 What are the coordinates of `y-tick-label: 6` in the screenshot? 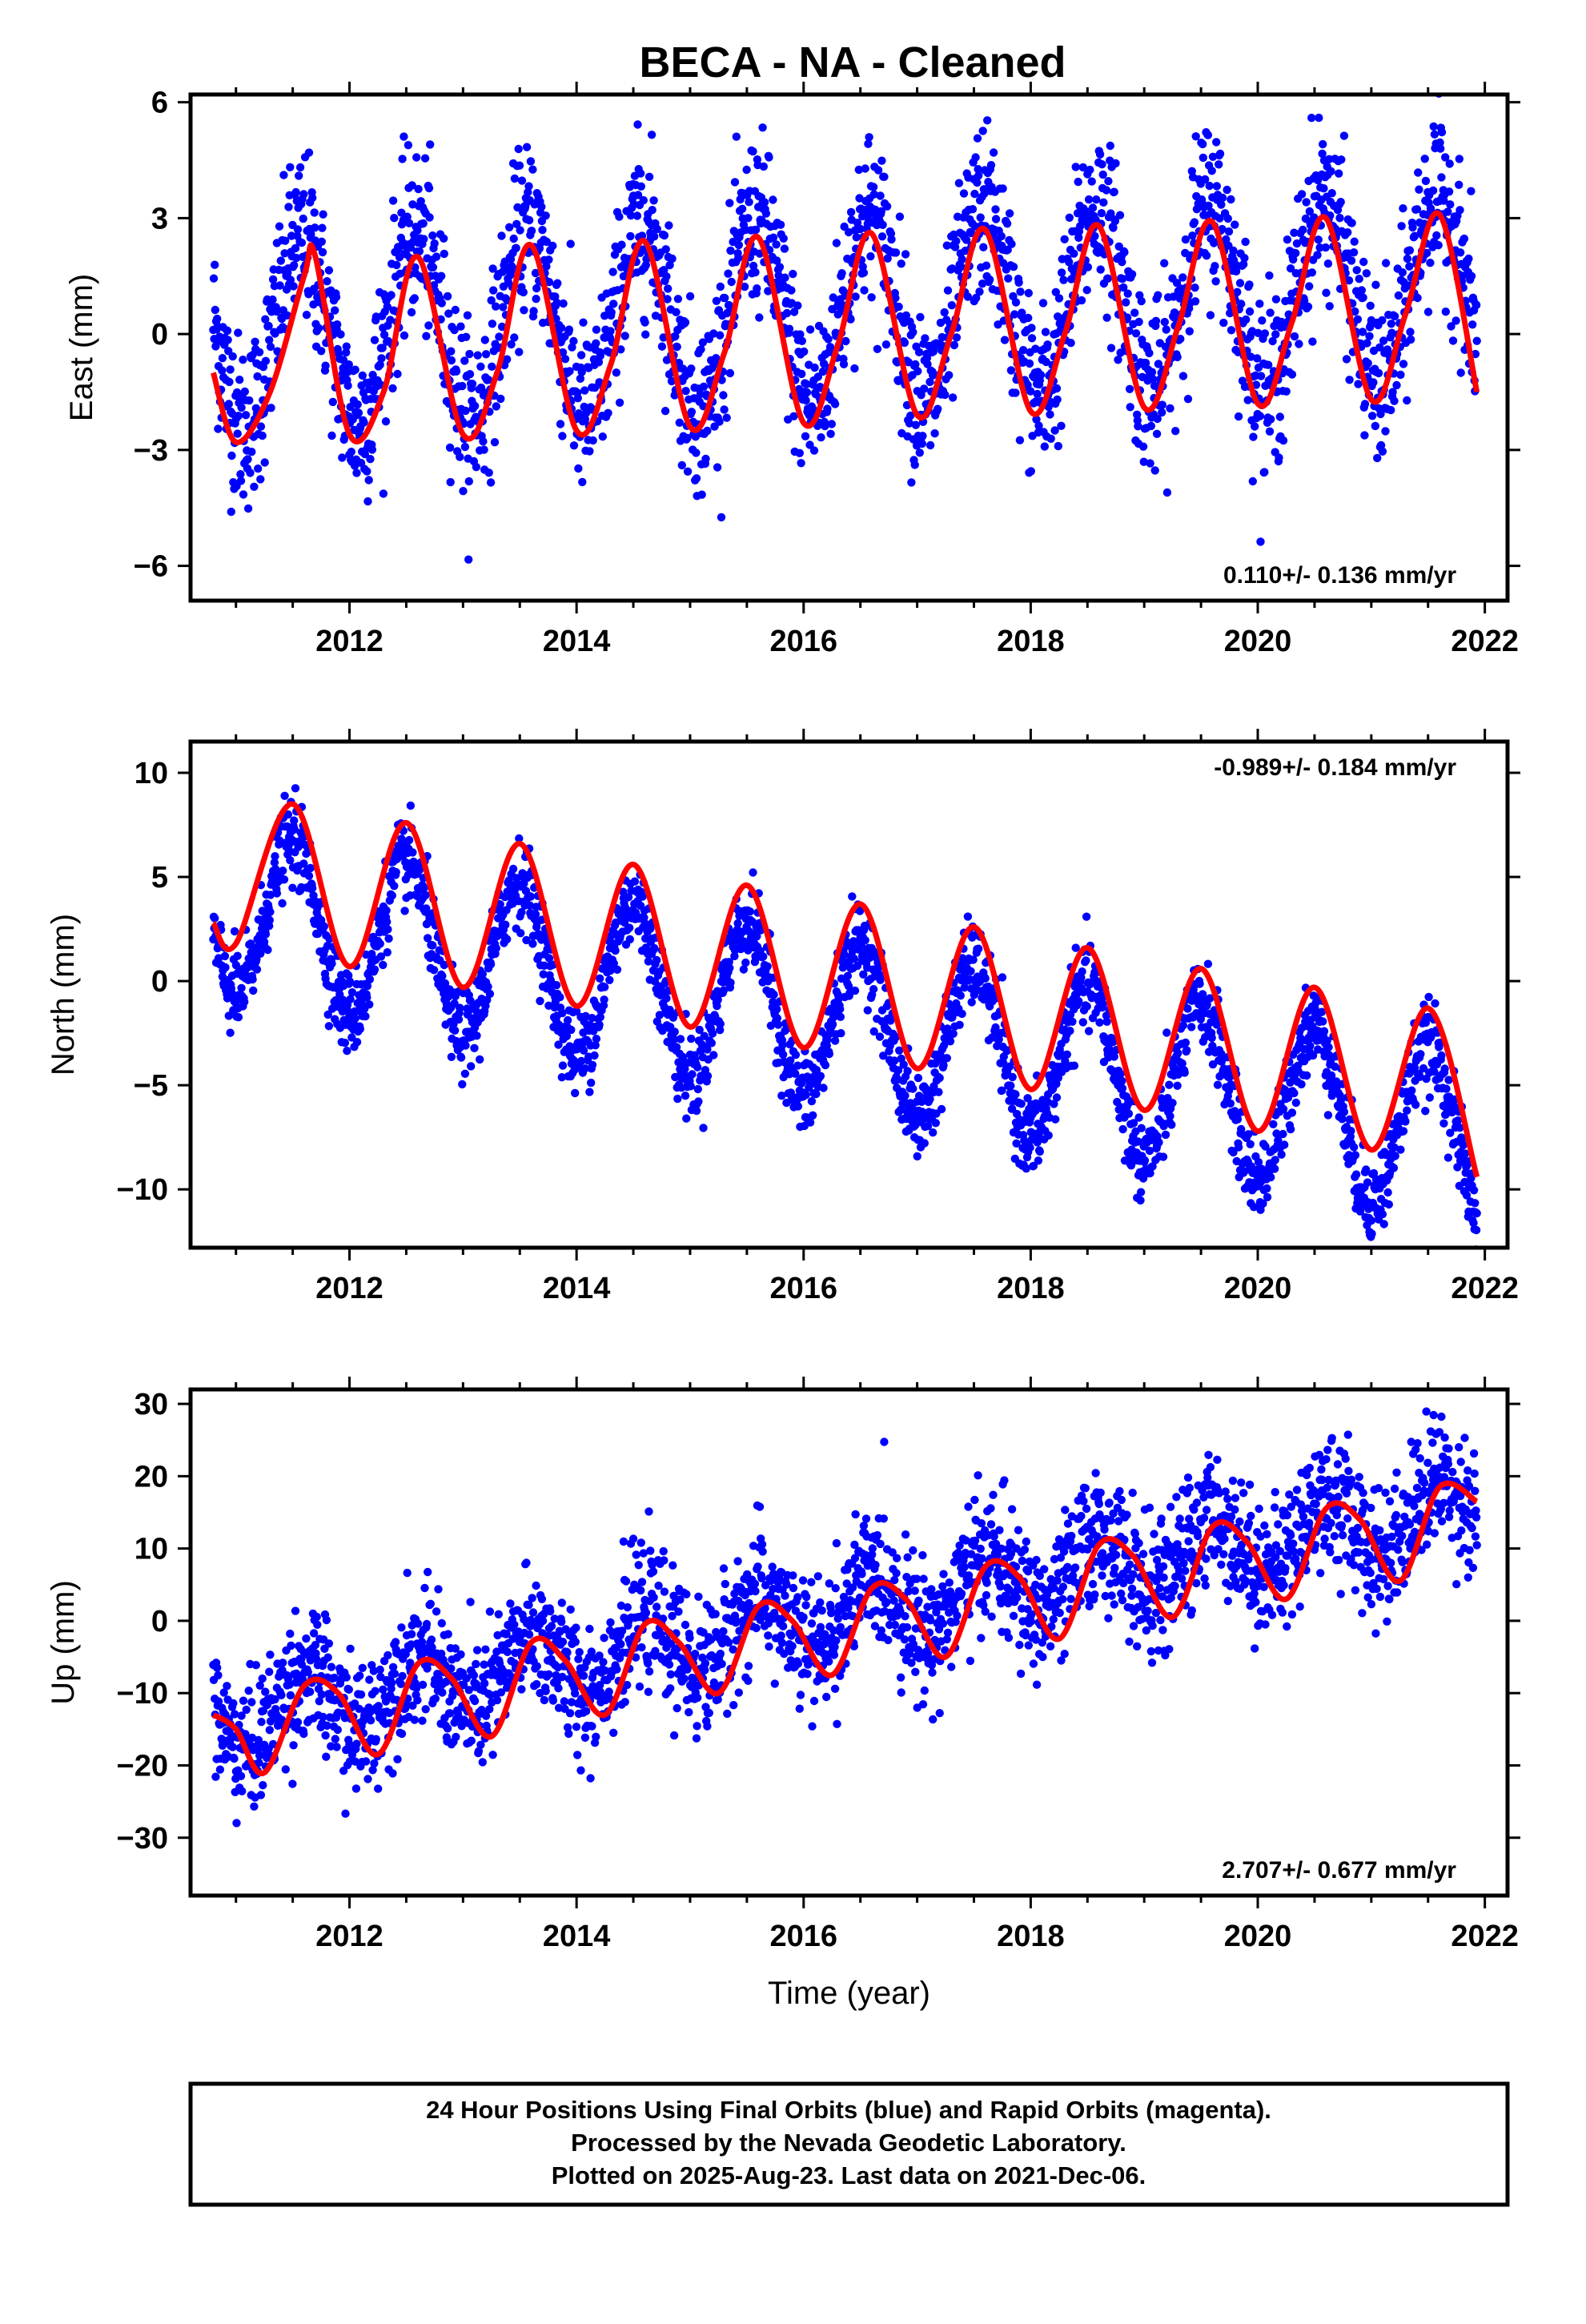 It's located at (159, 103).